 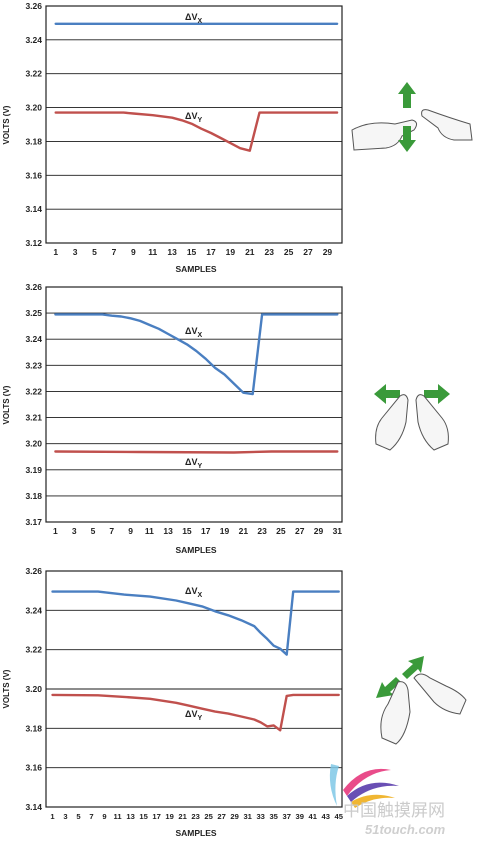 What do you see at coordinates (312, 816) in the screenshot?
I see `x-tick-label: 41` at bounding box center [312, 816].